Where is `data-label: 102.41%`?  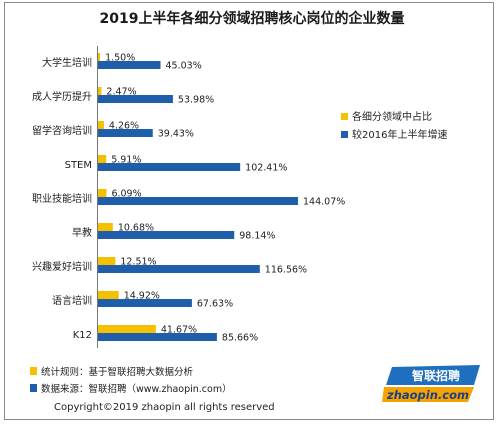
data-label: 102.41% is located at coordinates (266, 168).